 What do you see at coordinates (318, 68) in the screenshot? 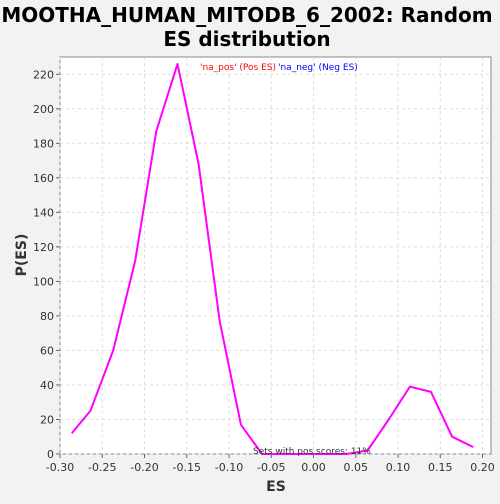
I see `legend-neg-label: 'na_neg' (Neg ES)` at bounding box center [318, 68].